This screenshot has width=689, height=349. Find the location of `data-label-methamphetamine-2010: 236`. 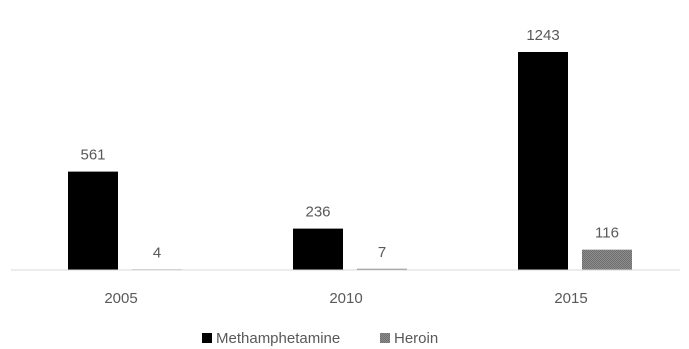

data-label-methamphetamine-2010: 236 is located at coordinates (317, 212).